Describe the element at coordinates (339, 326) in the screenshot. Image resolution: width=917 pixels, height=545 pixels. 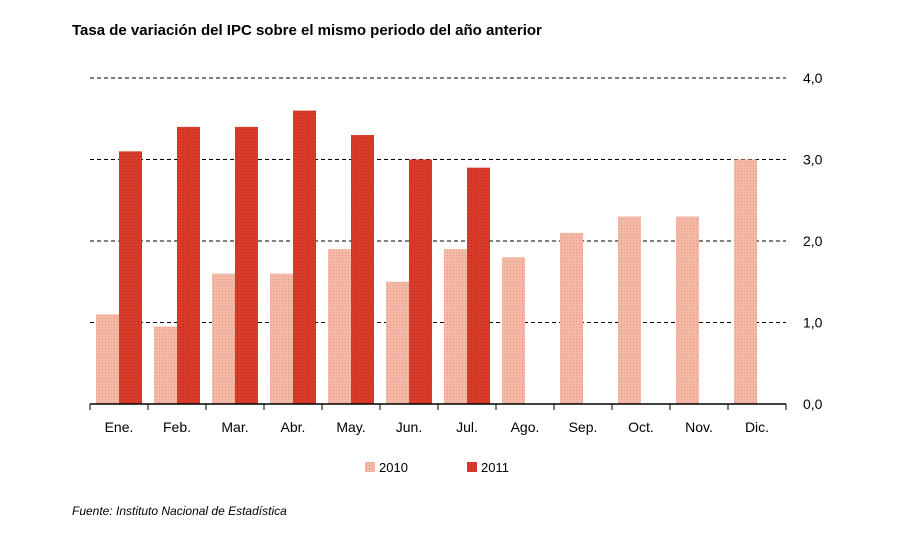
I see `bar-2010-may` at that location.